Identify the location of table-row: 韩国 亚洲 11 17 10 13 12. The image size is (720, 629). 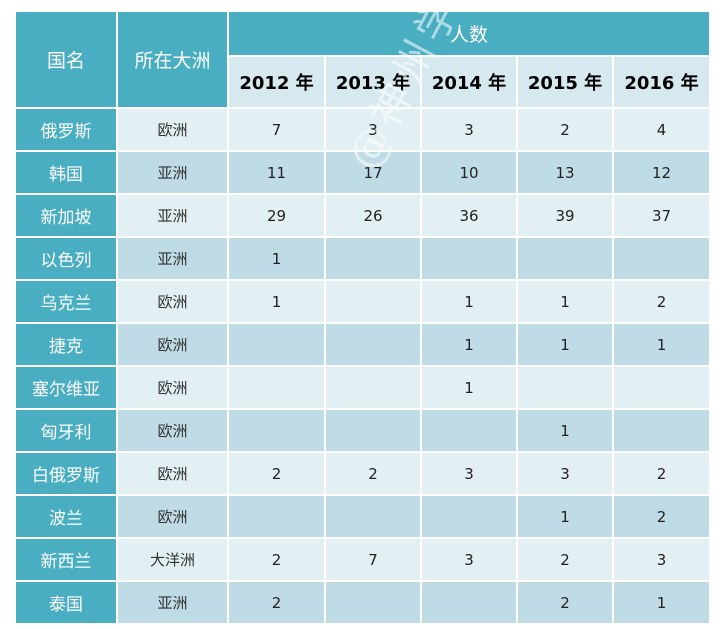
(363, 172).